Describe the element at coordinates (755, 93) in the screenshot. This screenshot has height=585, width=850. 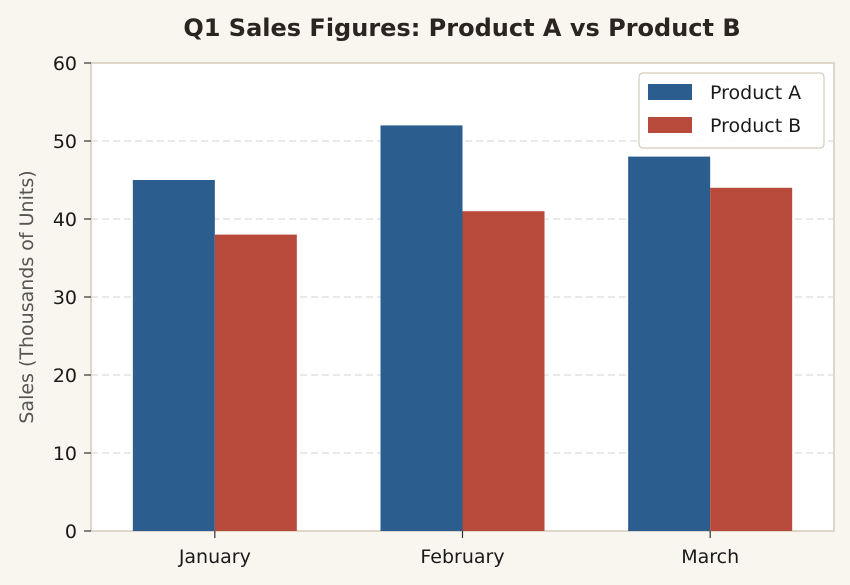
I see `legend-label-product-a: Product A` at that location.